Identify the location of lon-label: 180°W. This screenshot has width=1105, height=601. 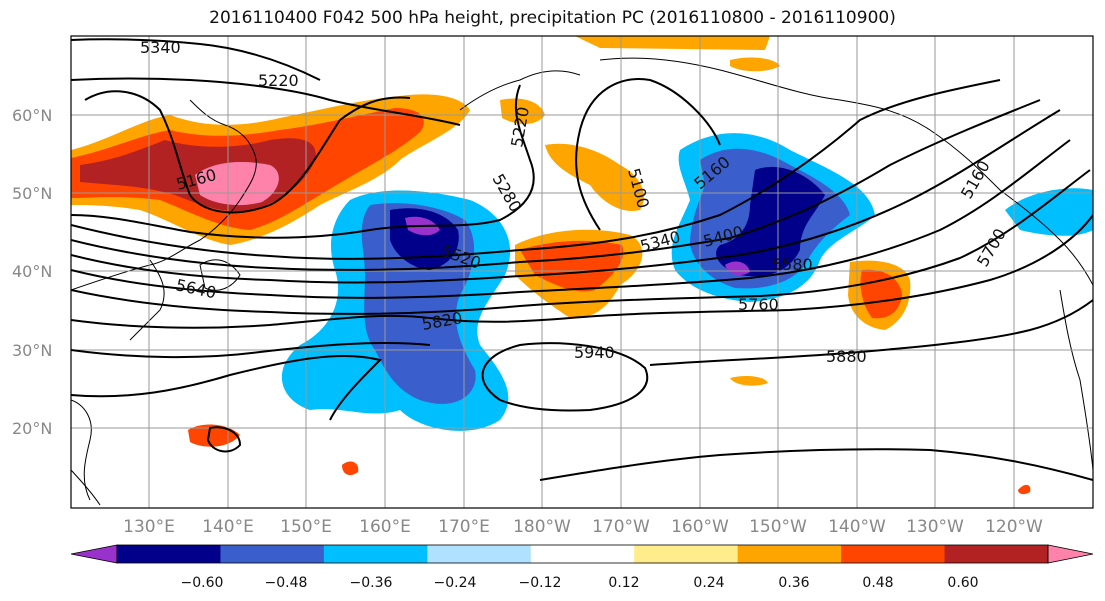
(542, 527).